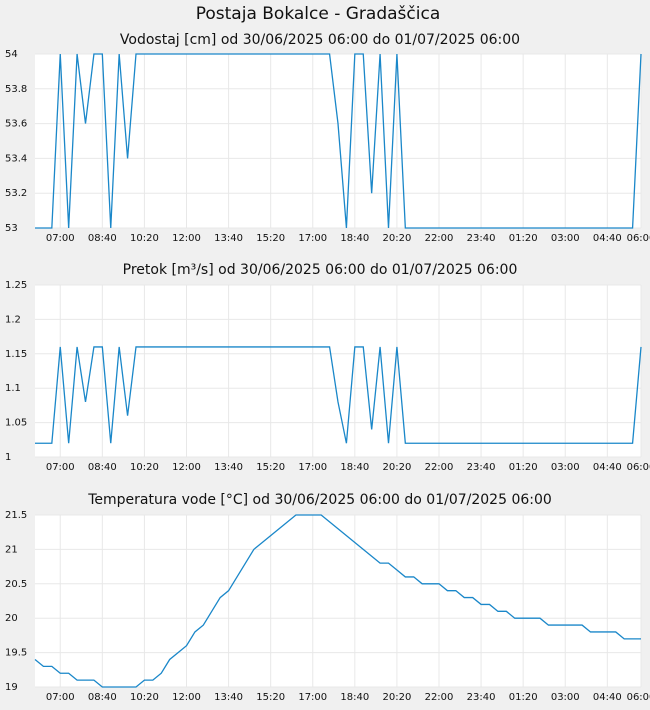 This screenshot has width=650, height=710. Describe the element at coordinates (11, 228) in the screenshot. I see `y-tick-label: 53` at that location.